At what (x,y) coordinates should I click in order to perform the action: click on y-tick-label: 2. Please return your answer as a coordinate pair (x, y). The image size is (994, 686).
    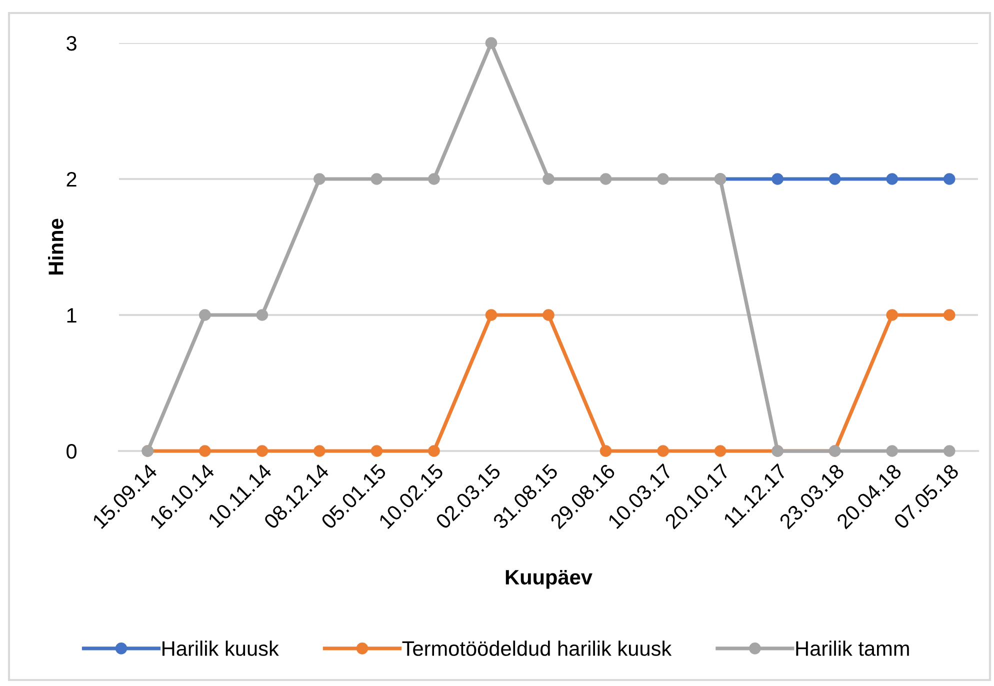
    Looking at the image, I should click on (71, 179).